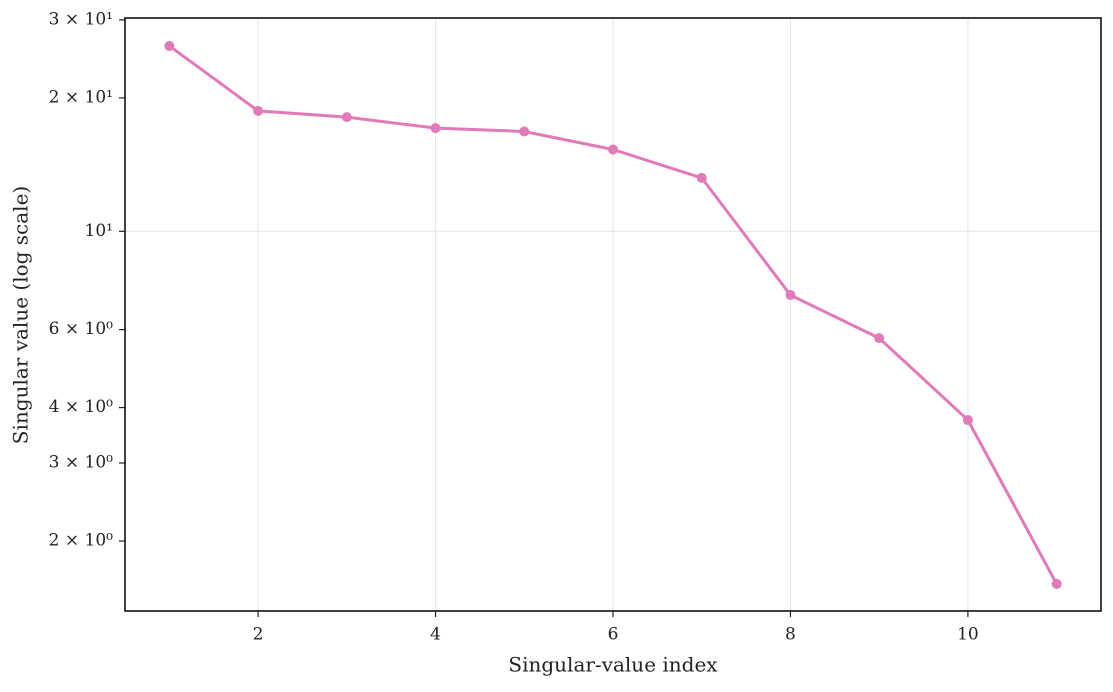 This screenshot has width=1113, height=692. What do you see at coordinates (435, 635) in the screenshot?
I see `x-tick-label: 4` at bounding box center [435, 635].